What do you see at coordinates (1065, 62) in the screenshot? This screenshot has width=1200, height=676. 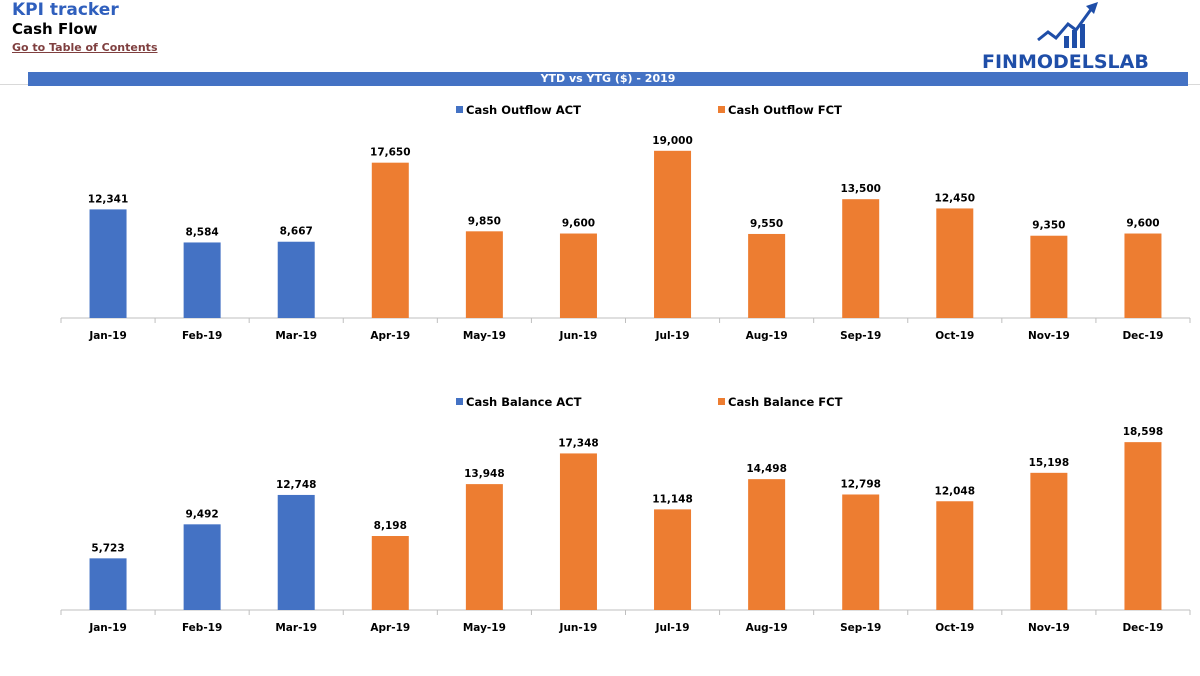 I see `logo-text: FINMODELSLAB` at bounding box center [1065, 62].